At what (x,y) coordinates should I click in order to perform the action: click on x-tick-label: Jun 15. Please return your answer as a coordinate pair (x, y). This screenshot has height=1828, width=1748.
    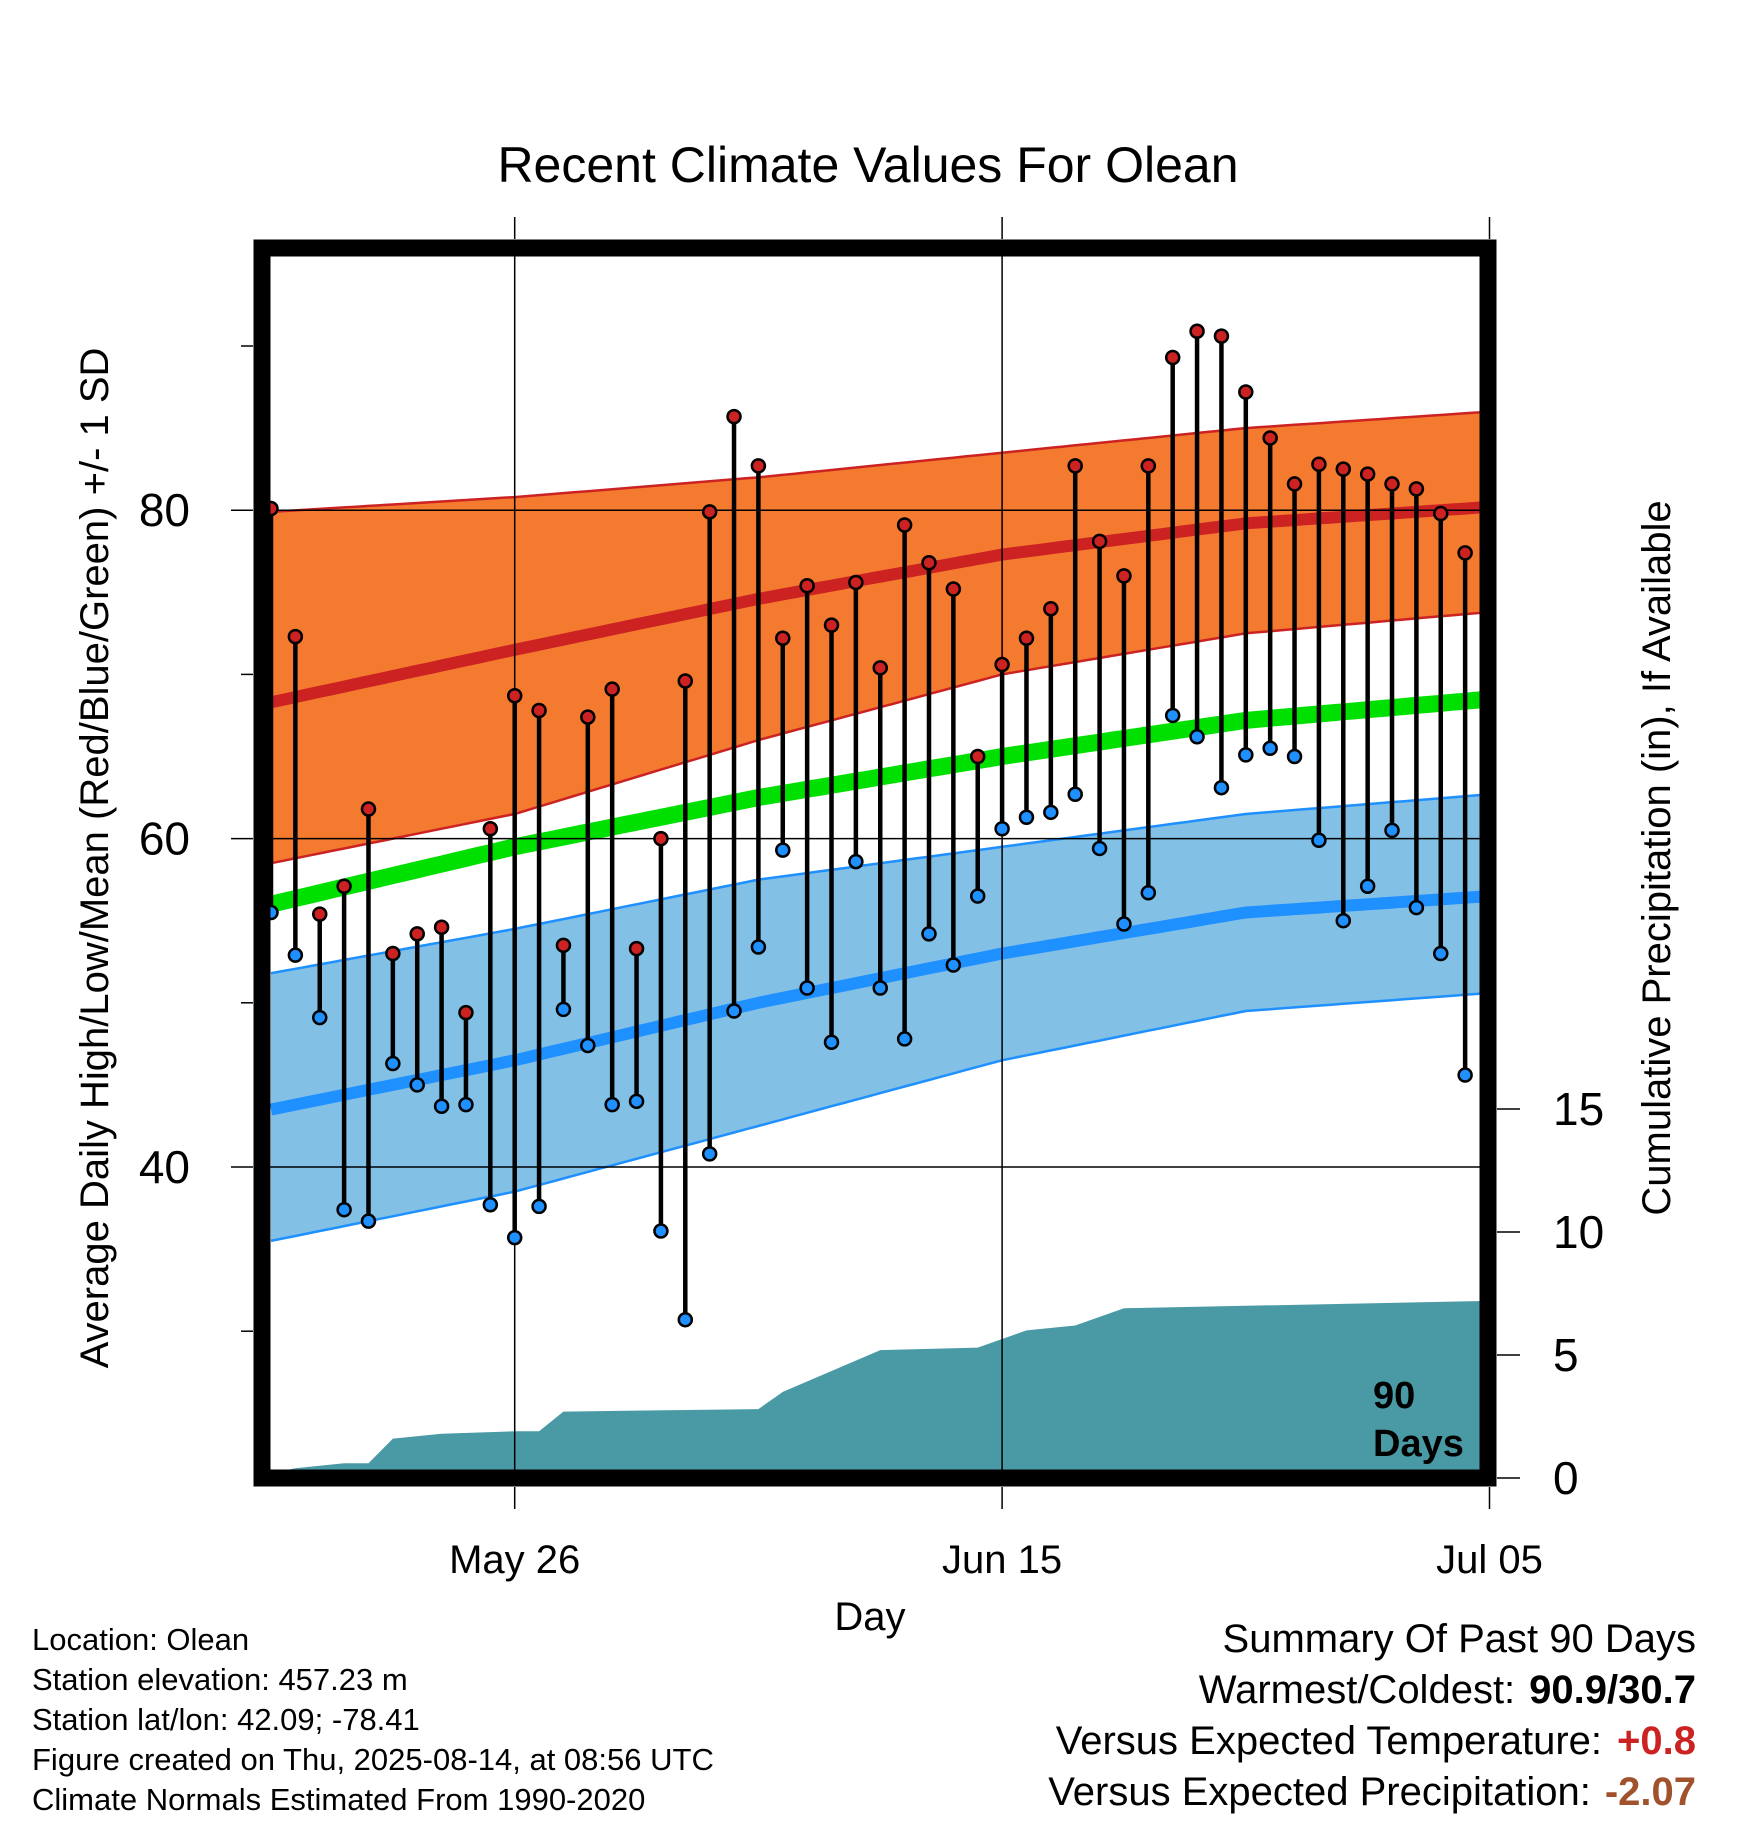
    Looking at the image, I should click on (1002, 1560).